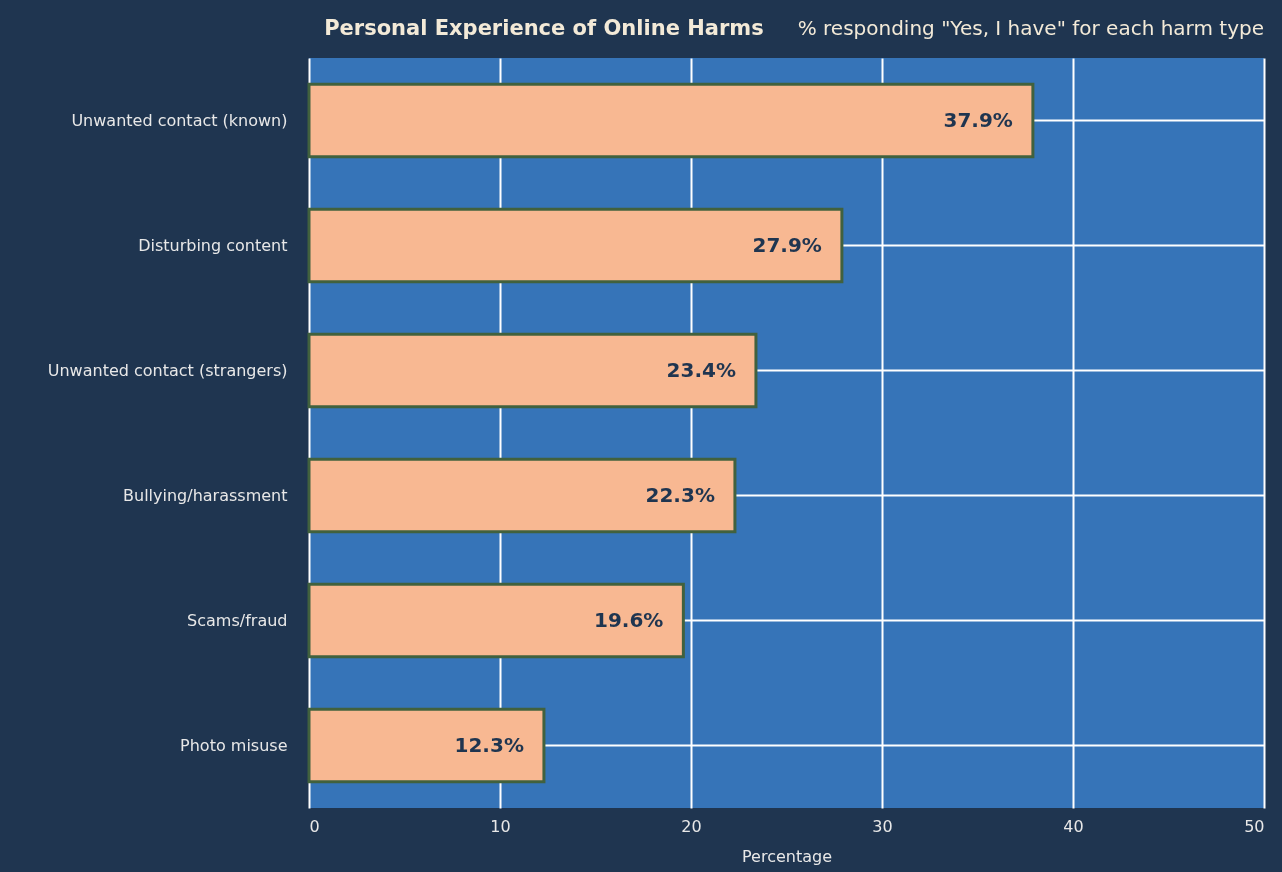 This screenshot has height=872, width=1282. Describe the element at coordinates (234, 745) in the screenshot. I see `y-tick-label: Photo misuse` at that location.